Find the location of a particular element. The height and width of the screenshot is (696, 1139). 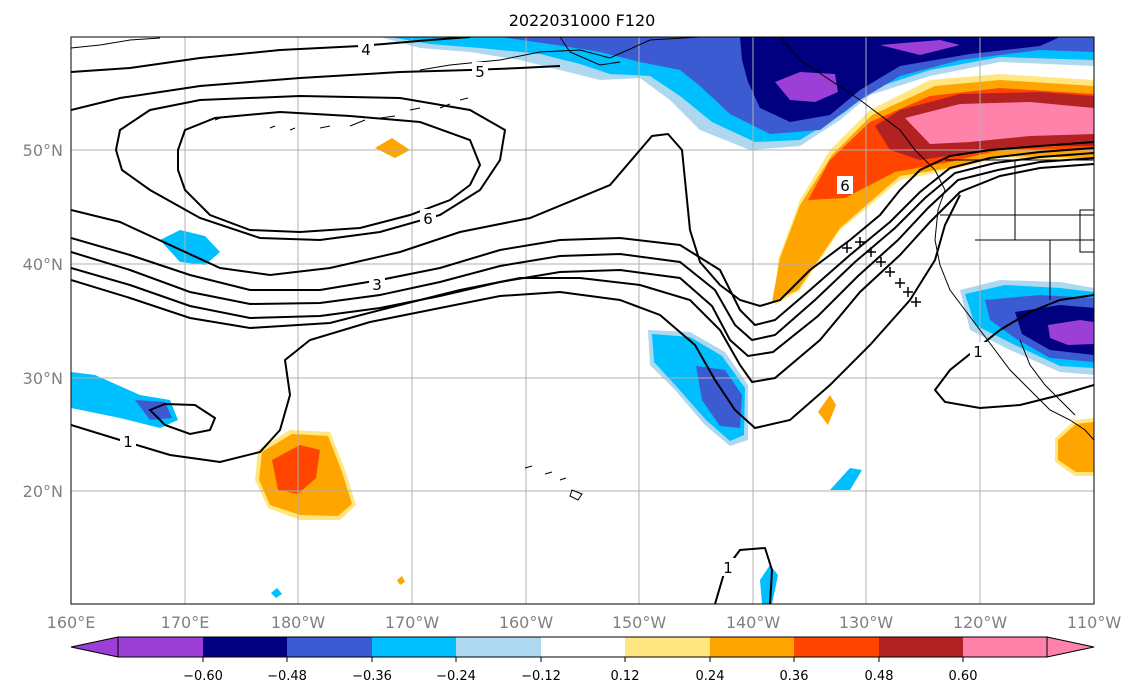

contour-label: 4 is located at coordinates (366, 50).